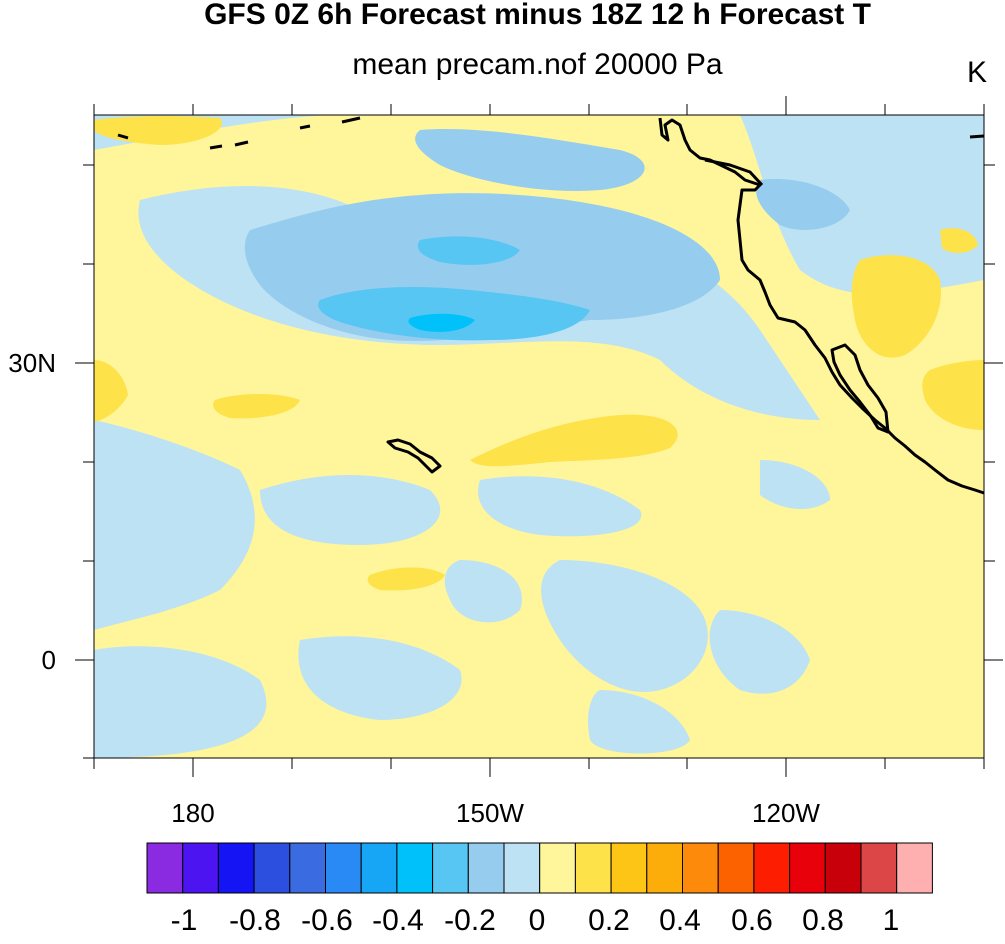 The width and height of the screenshot is (1005, 944). Describe the element at coordinates (891, 920) in the screenshot. I see `colorbar-label: 1` at that location.